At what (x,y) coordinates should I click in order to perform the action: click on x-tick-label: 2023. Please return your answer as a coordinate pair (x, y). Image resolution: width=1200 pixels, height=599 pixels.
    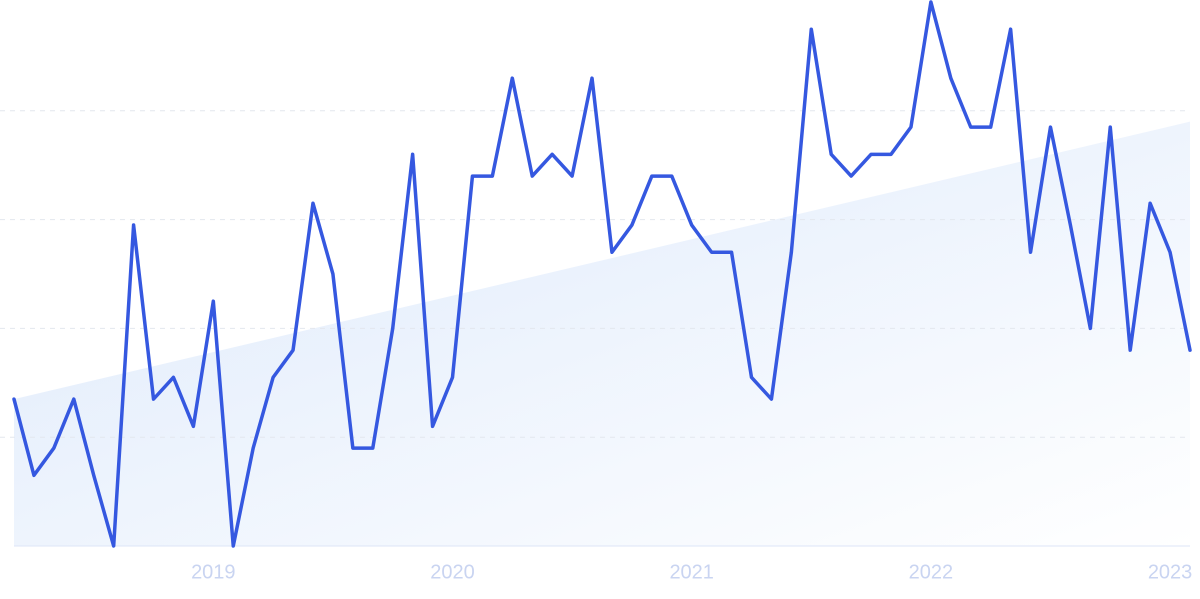
    Looking at the image, I should click on (1170, 572).